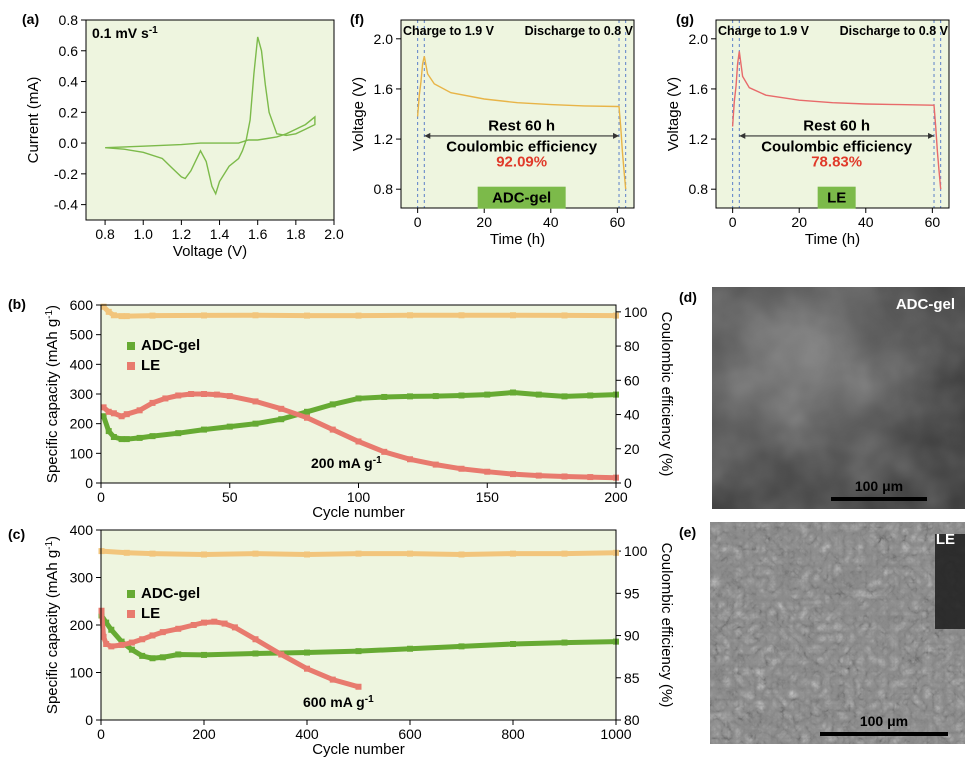 The height and width of the screenshot is (763, 965). What do you see at coordinates (384, 139) in the screenshot?
I see `y-tick-label: 1.2` at bounding box center [384, 139].